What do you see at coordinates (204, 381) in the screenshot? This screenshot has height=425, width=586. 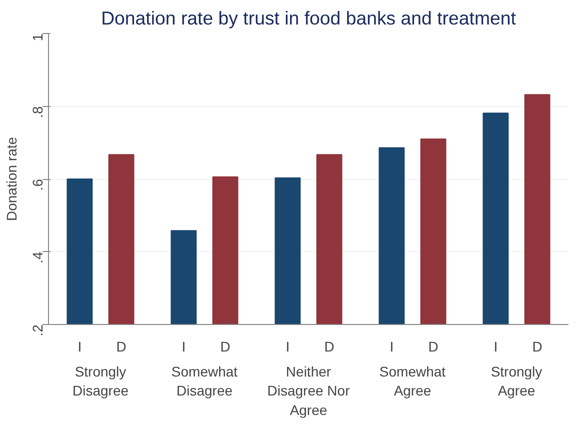 I see `x-tick-label: Somewhat Disagree` at bounding box center [204, 381].